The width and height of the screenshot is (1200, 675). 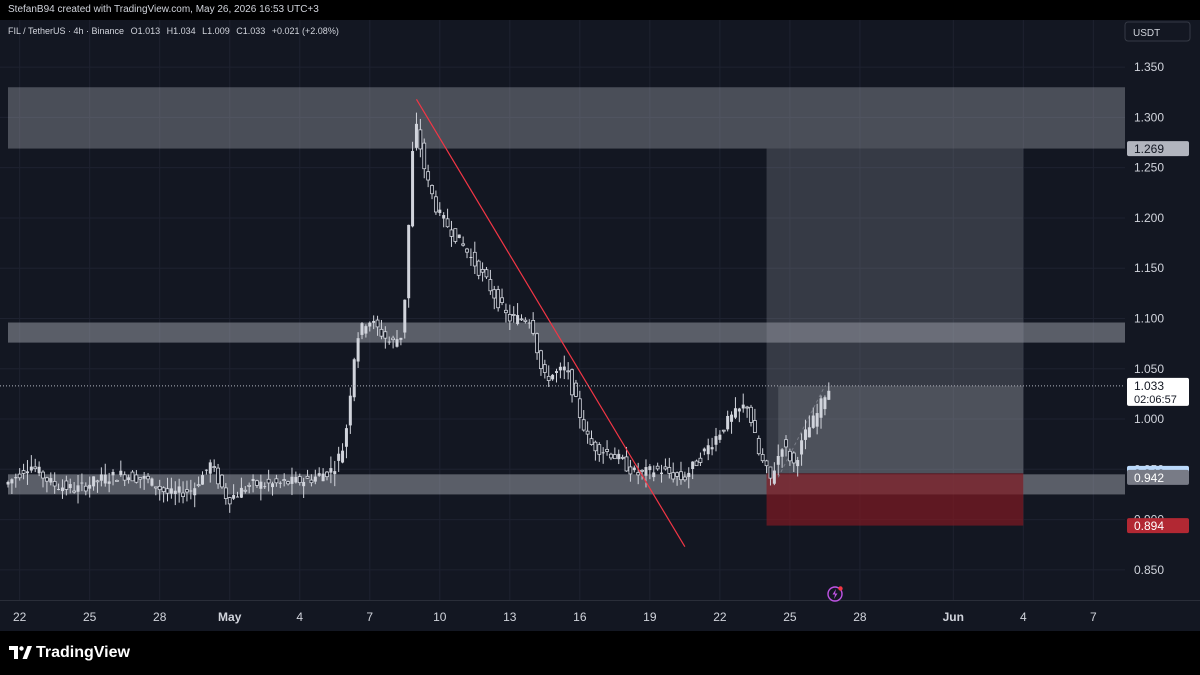 I want to click on x-tick-label: May, so click(x=230, y=617).